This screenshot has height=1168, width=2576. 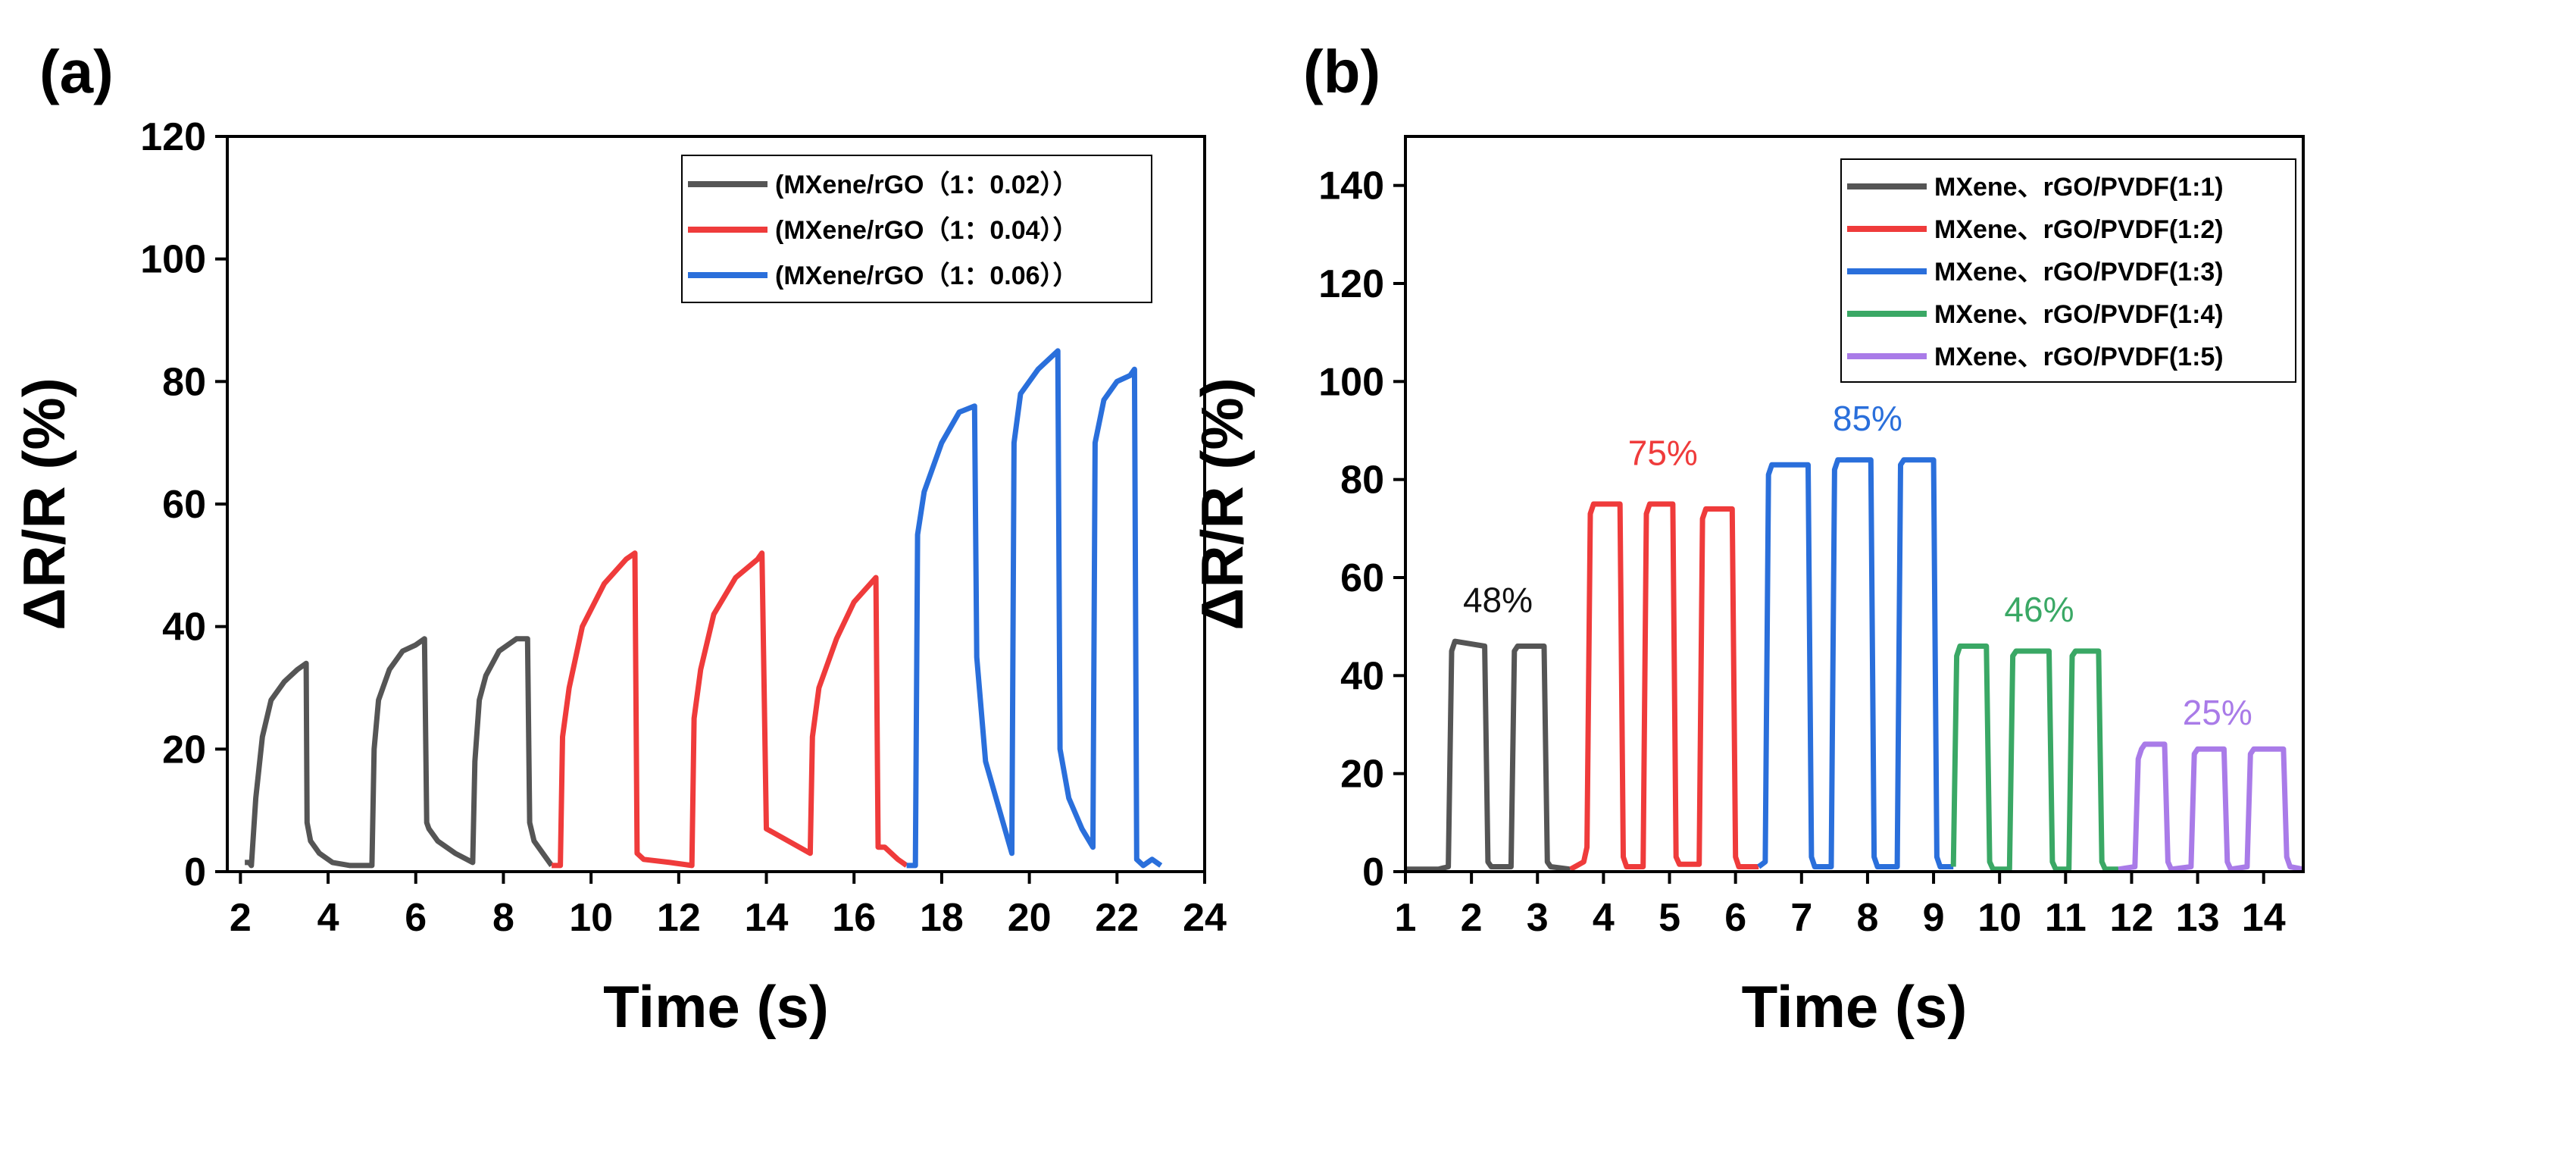 I want to click on x-tick-label: 3, so click(x=1538, y=918).